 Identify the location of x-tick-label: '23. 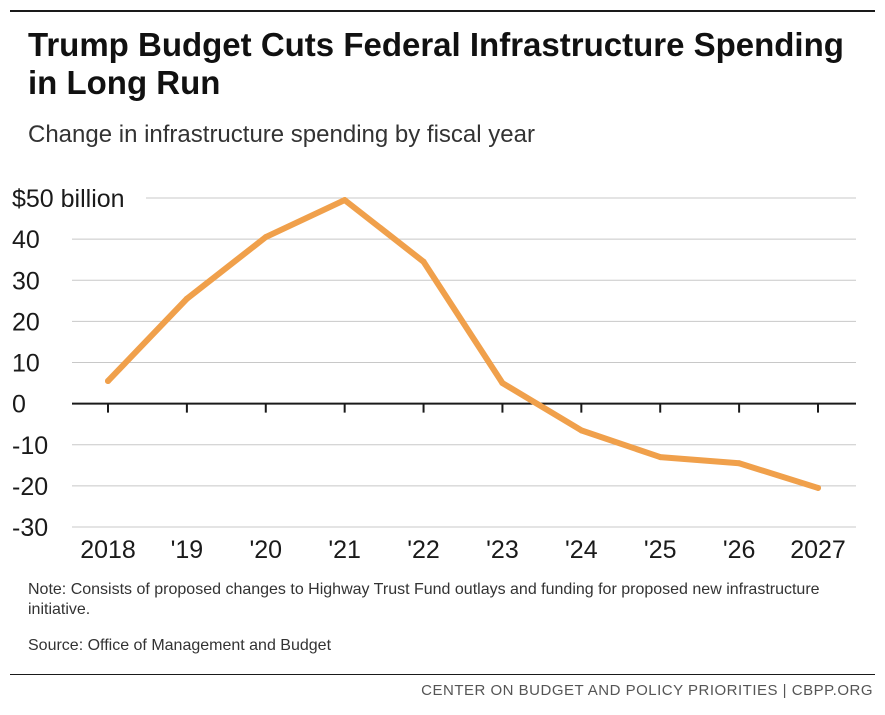
(502, 550).